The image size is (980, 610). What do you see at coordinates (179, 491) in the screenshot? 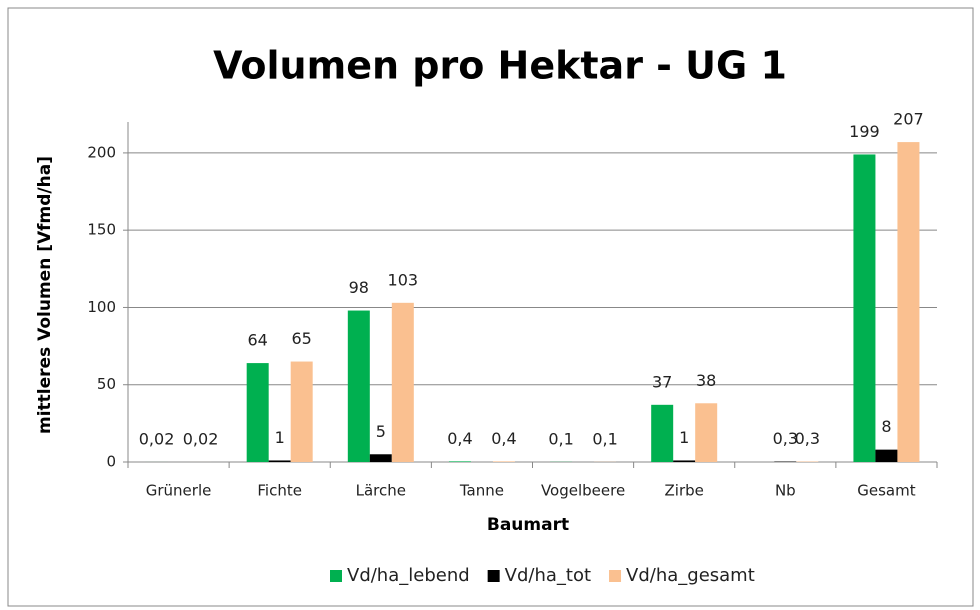
I see `x-tick-label: Grünerle` at bounding box center [179, 491].